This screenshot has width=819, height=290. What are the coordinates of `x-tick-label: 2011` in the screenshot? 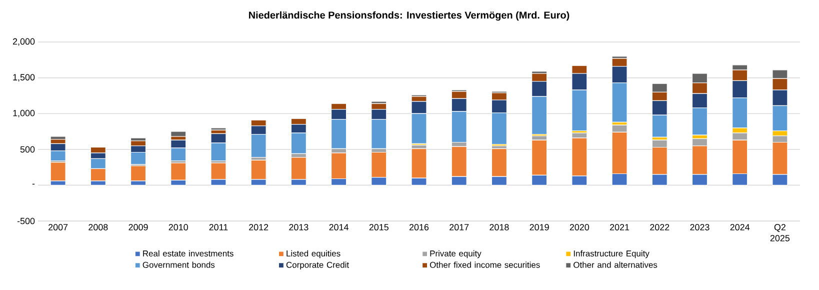 It's located at (218, 227).